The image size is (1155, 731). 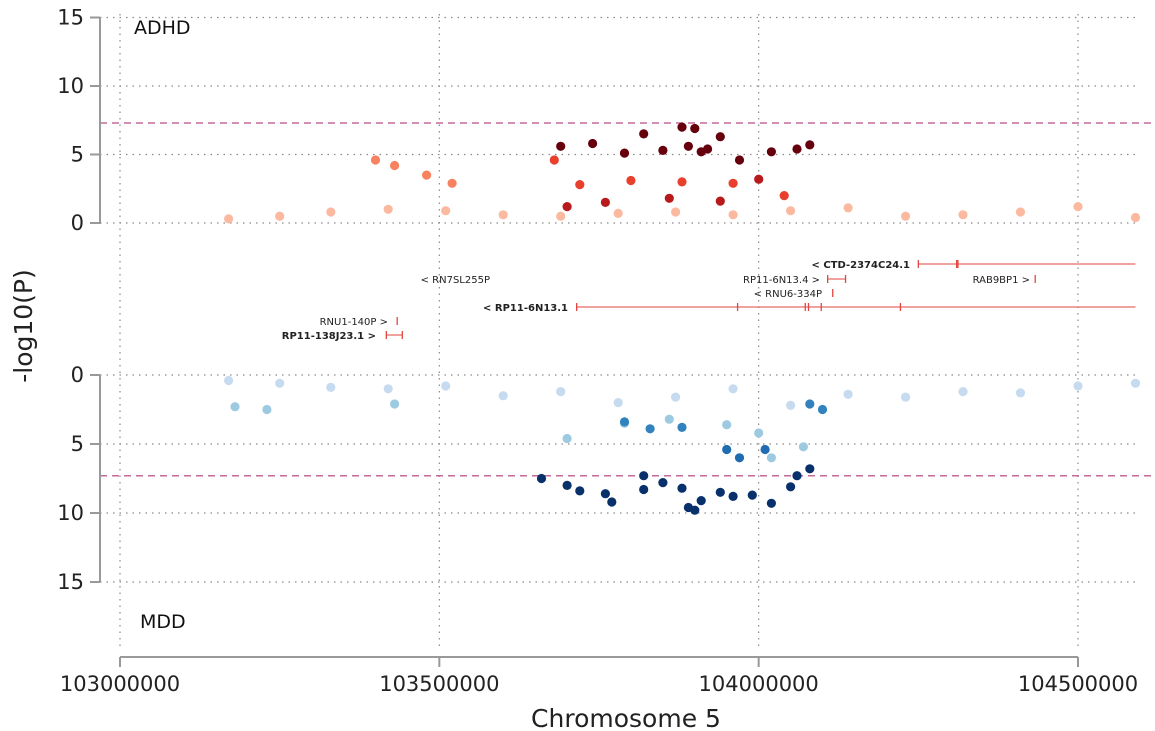 I want to click on gene-label-1: RAB9BP1 >, so click(x=1001, y=280).